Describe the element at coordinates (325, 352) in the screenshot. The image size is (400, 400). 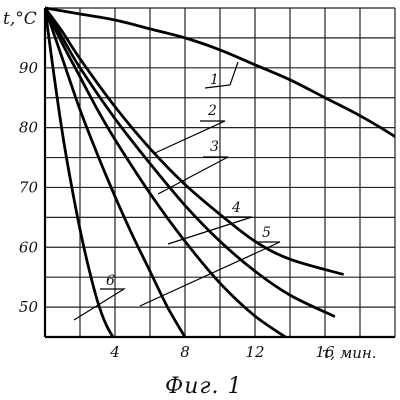
I see `x-tick-label: 16` at that location.